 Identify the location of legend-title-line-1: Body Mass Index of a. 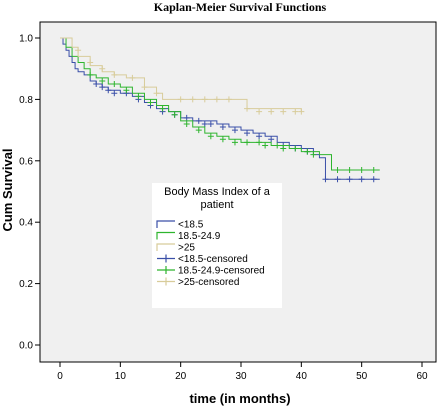
(217, 192).